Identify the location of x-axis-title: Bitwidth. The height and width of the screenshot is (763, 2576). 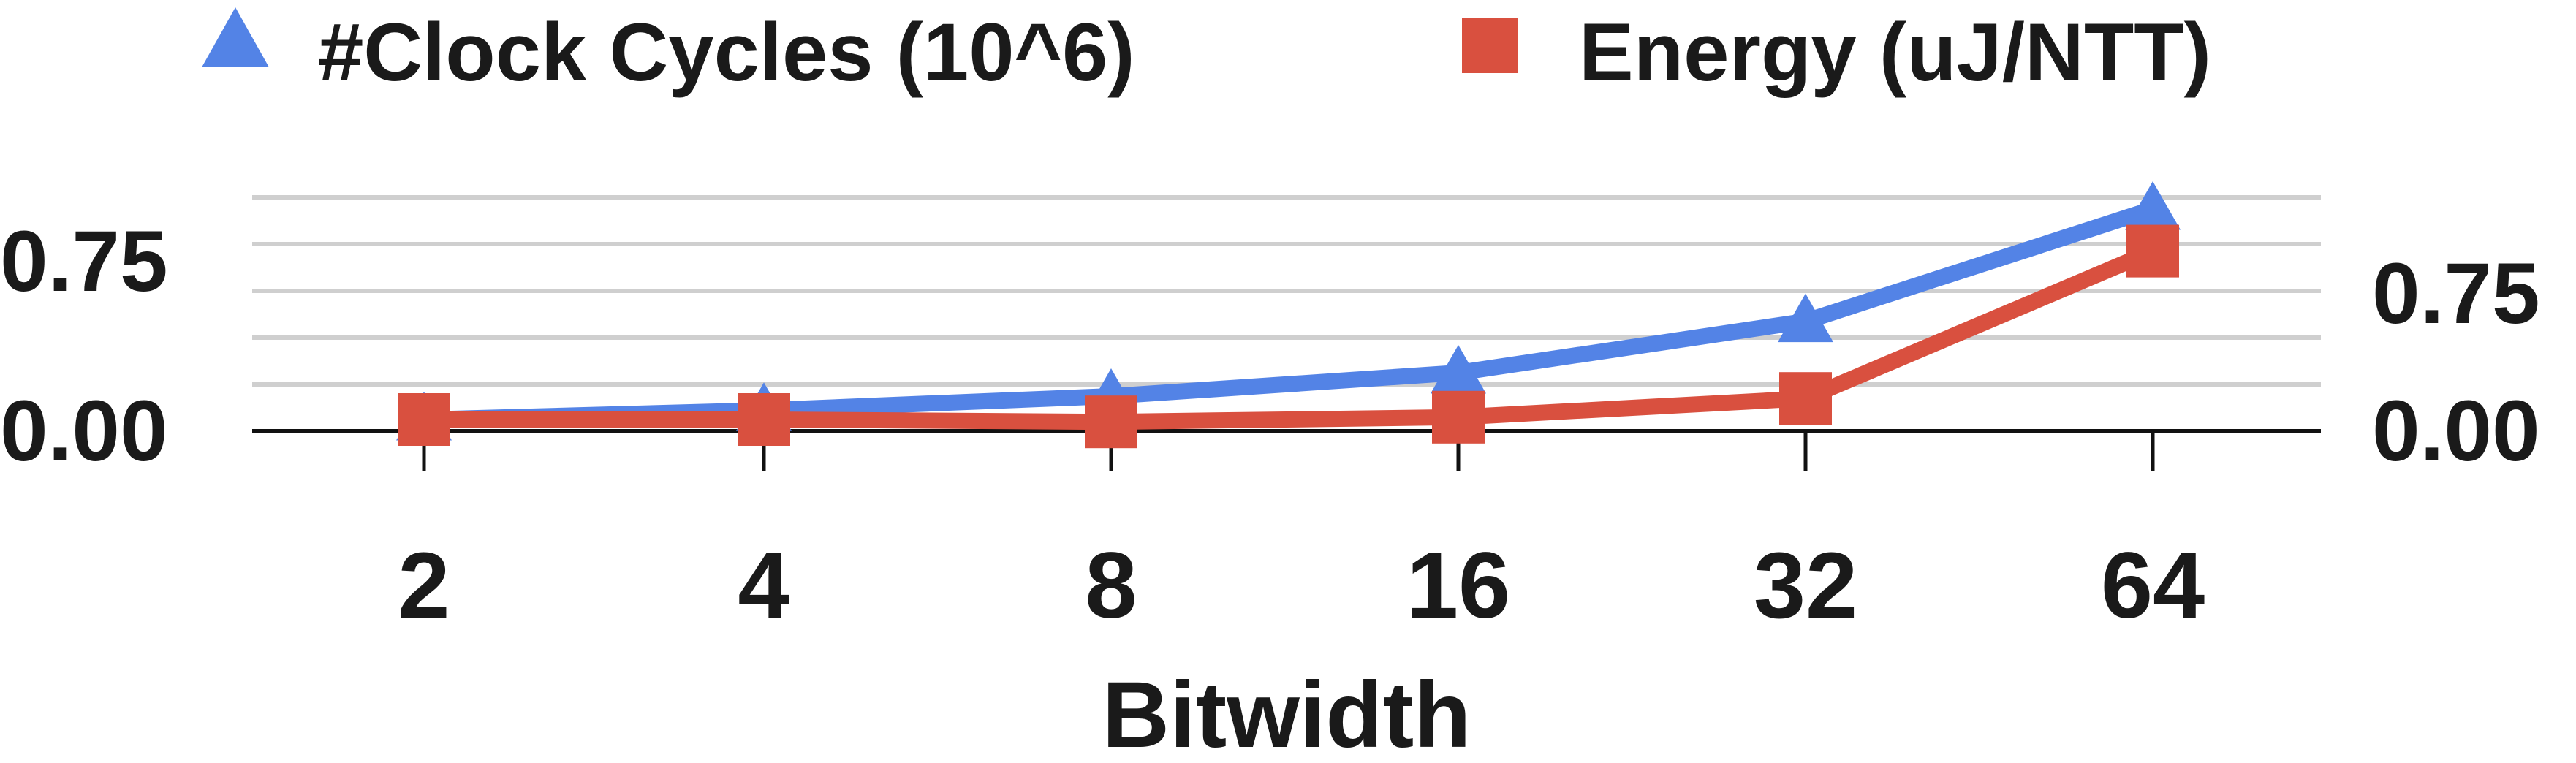
(1286, 713).